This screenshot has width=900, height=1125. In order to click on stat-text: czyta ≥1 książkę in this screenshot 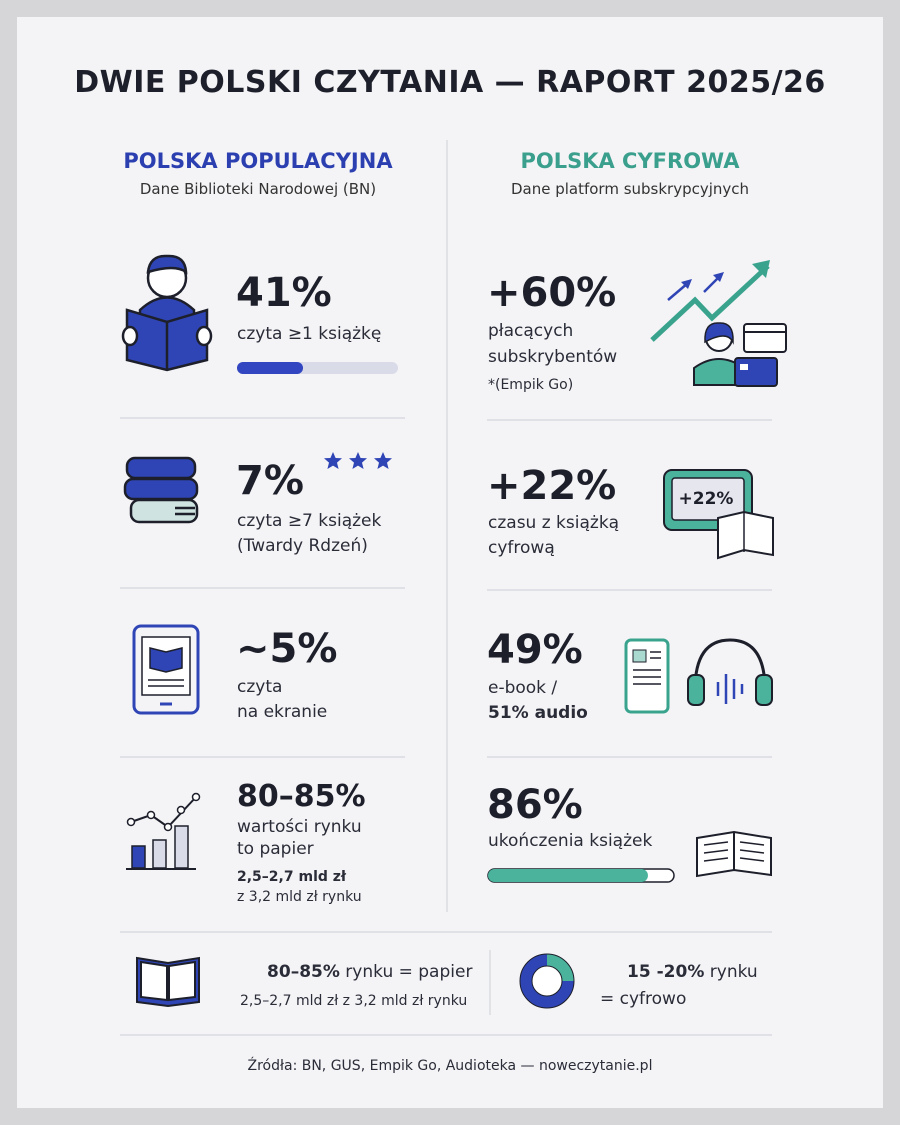, I will do `click(309, 334)`.